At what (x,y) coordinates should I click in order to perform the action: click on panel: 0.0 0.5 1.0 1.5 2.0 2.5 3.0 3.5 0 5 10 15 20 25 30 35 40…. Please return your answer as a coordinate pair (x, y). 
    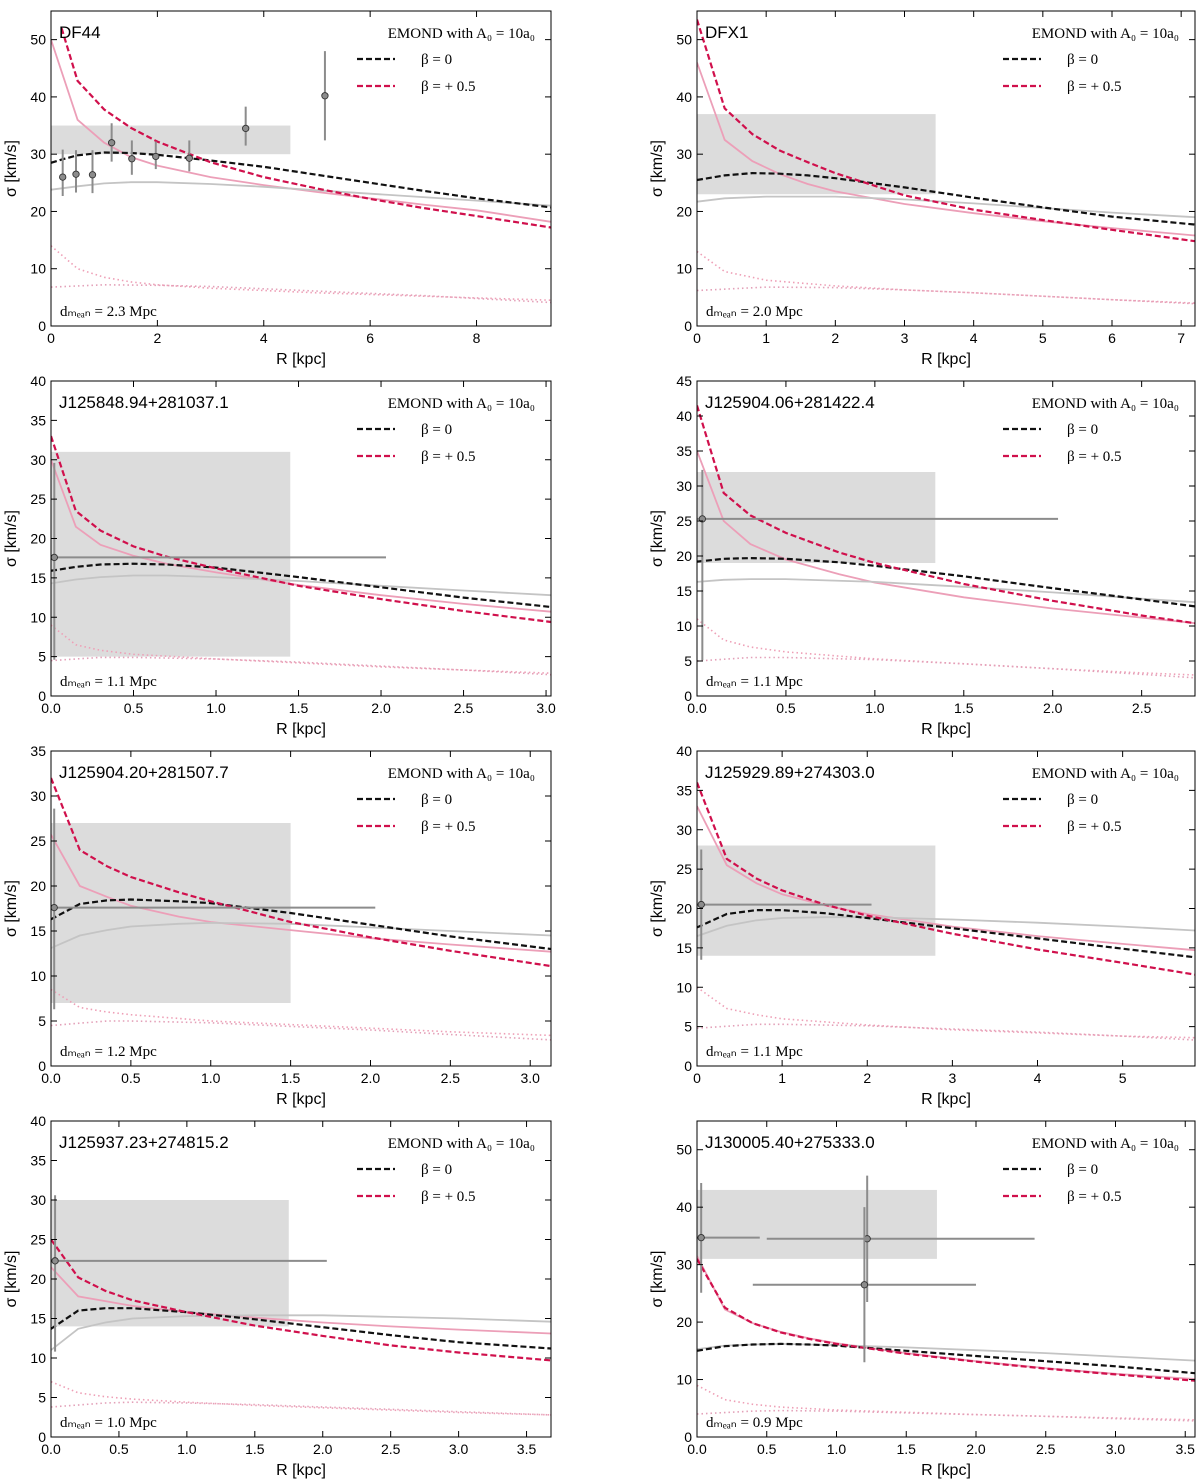
    Looking at the image, I should click on (277, 1296).